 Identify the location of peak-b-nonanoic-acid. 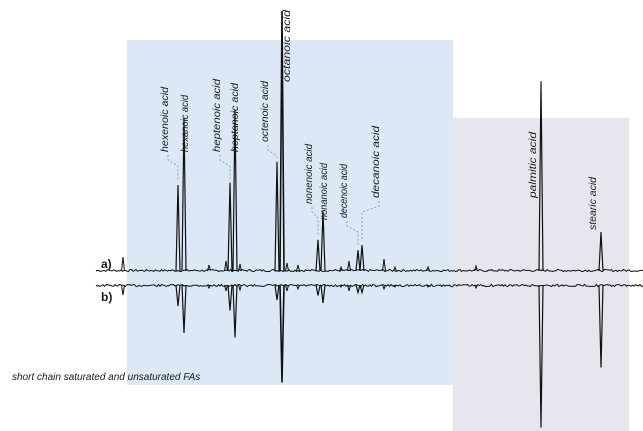
(323, 294).